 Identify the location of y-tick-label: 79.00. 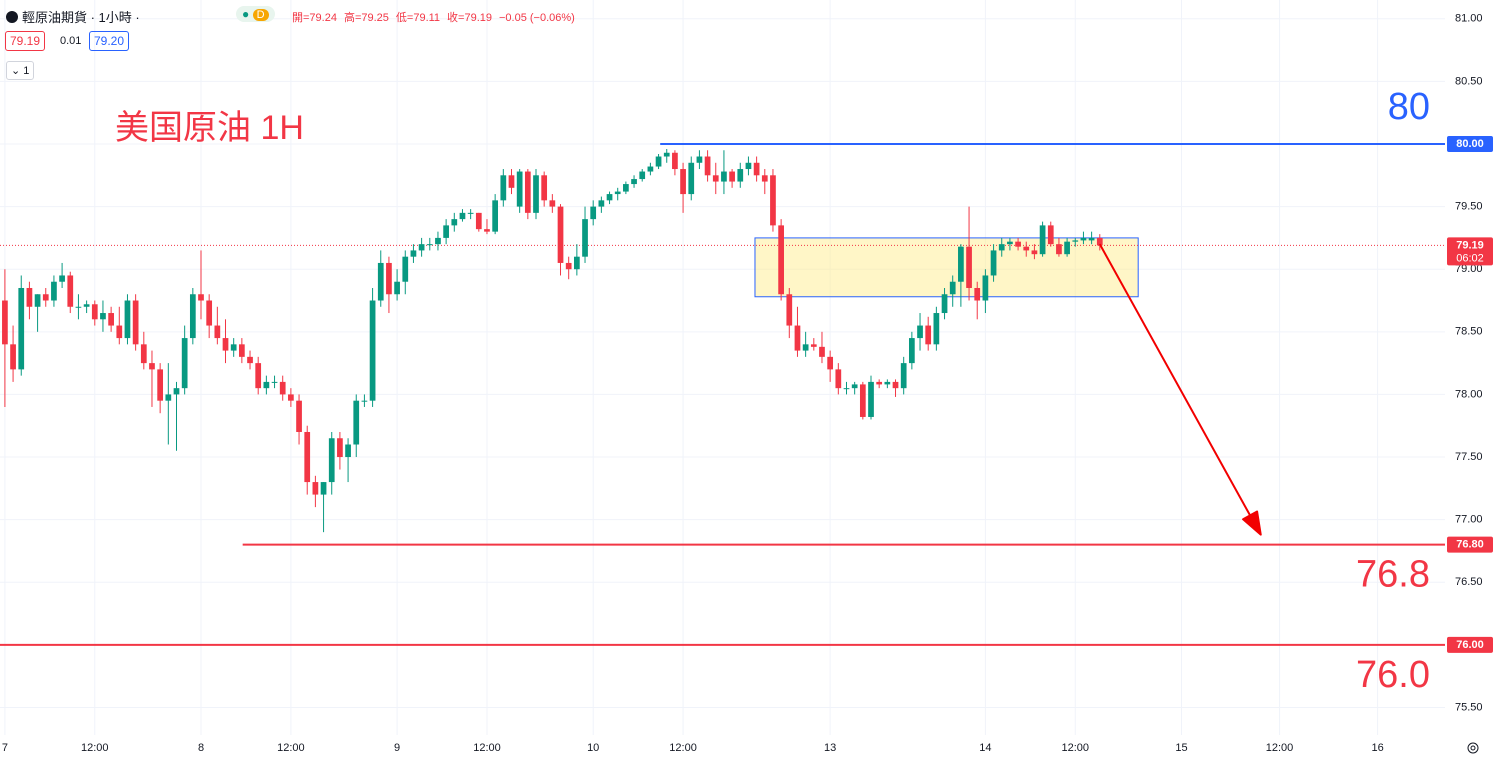
(1469, 269).